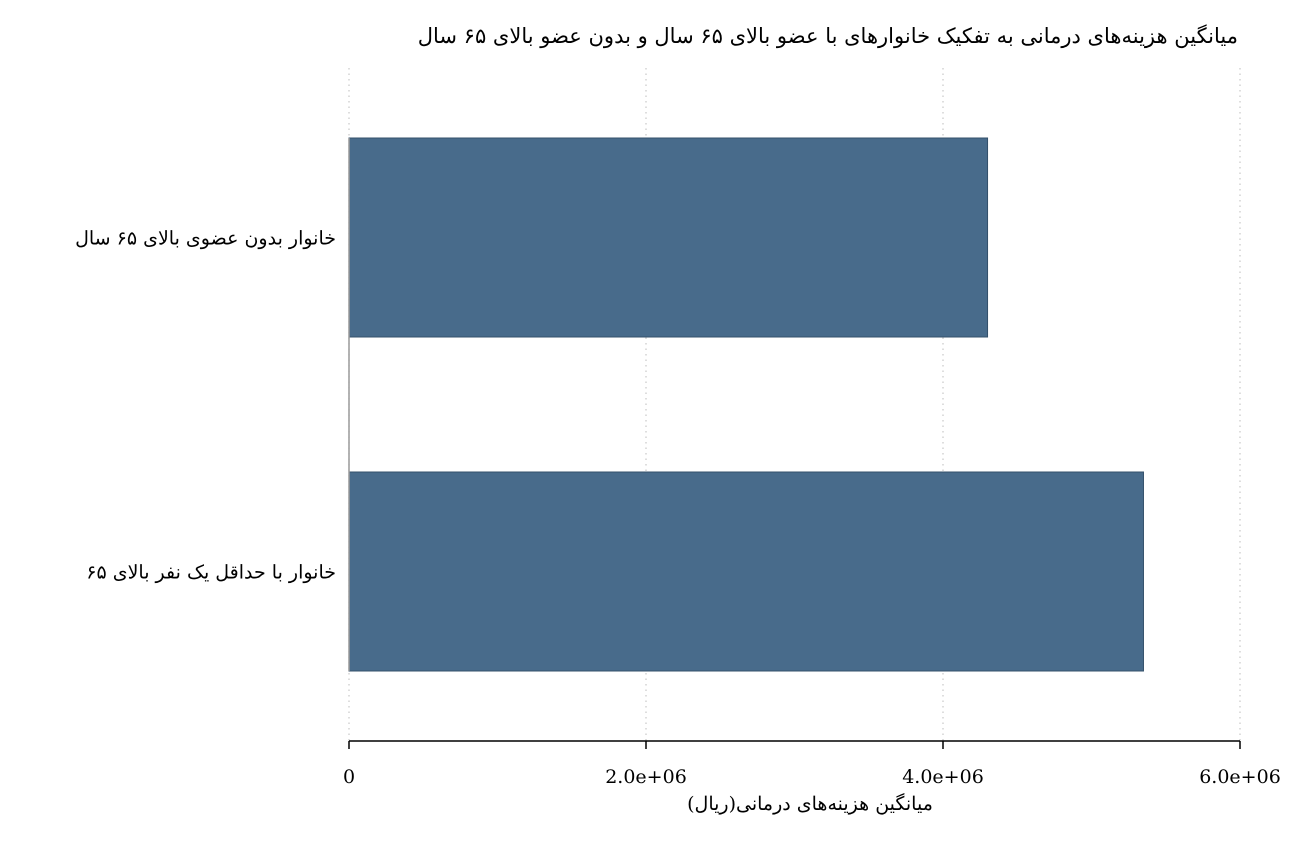 This screenshot has height=868, width=1302. I want to click on x-tick-label: 6.0e+06, so click(1240, 777).